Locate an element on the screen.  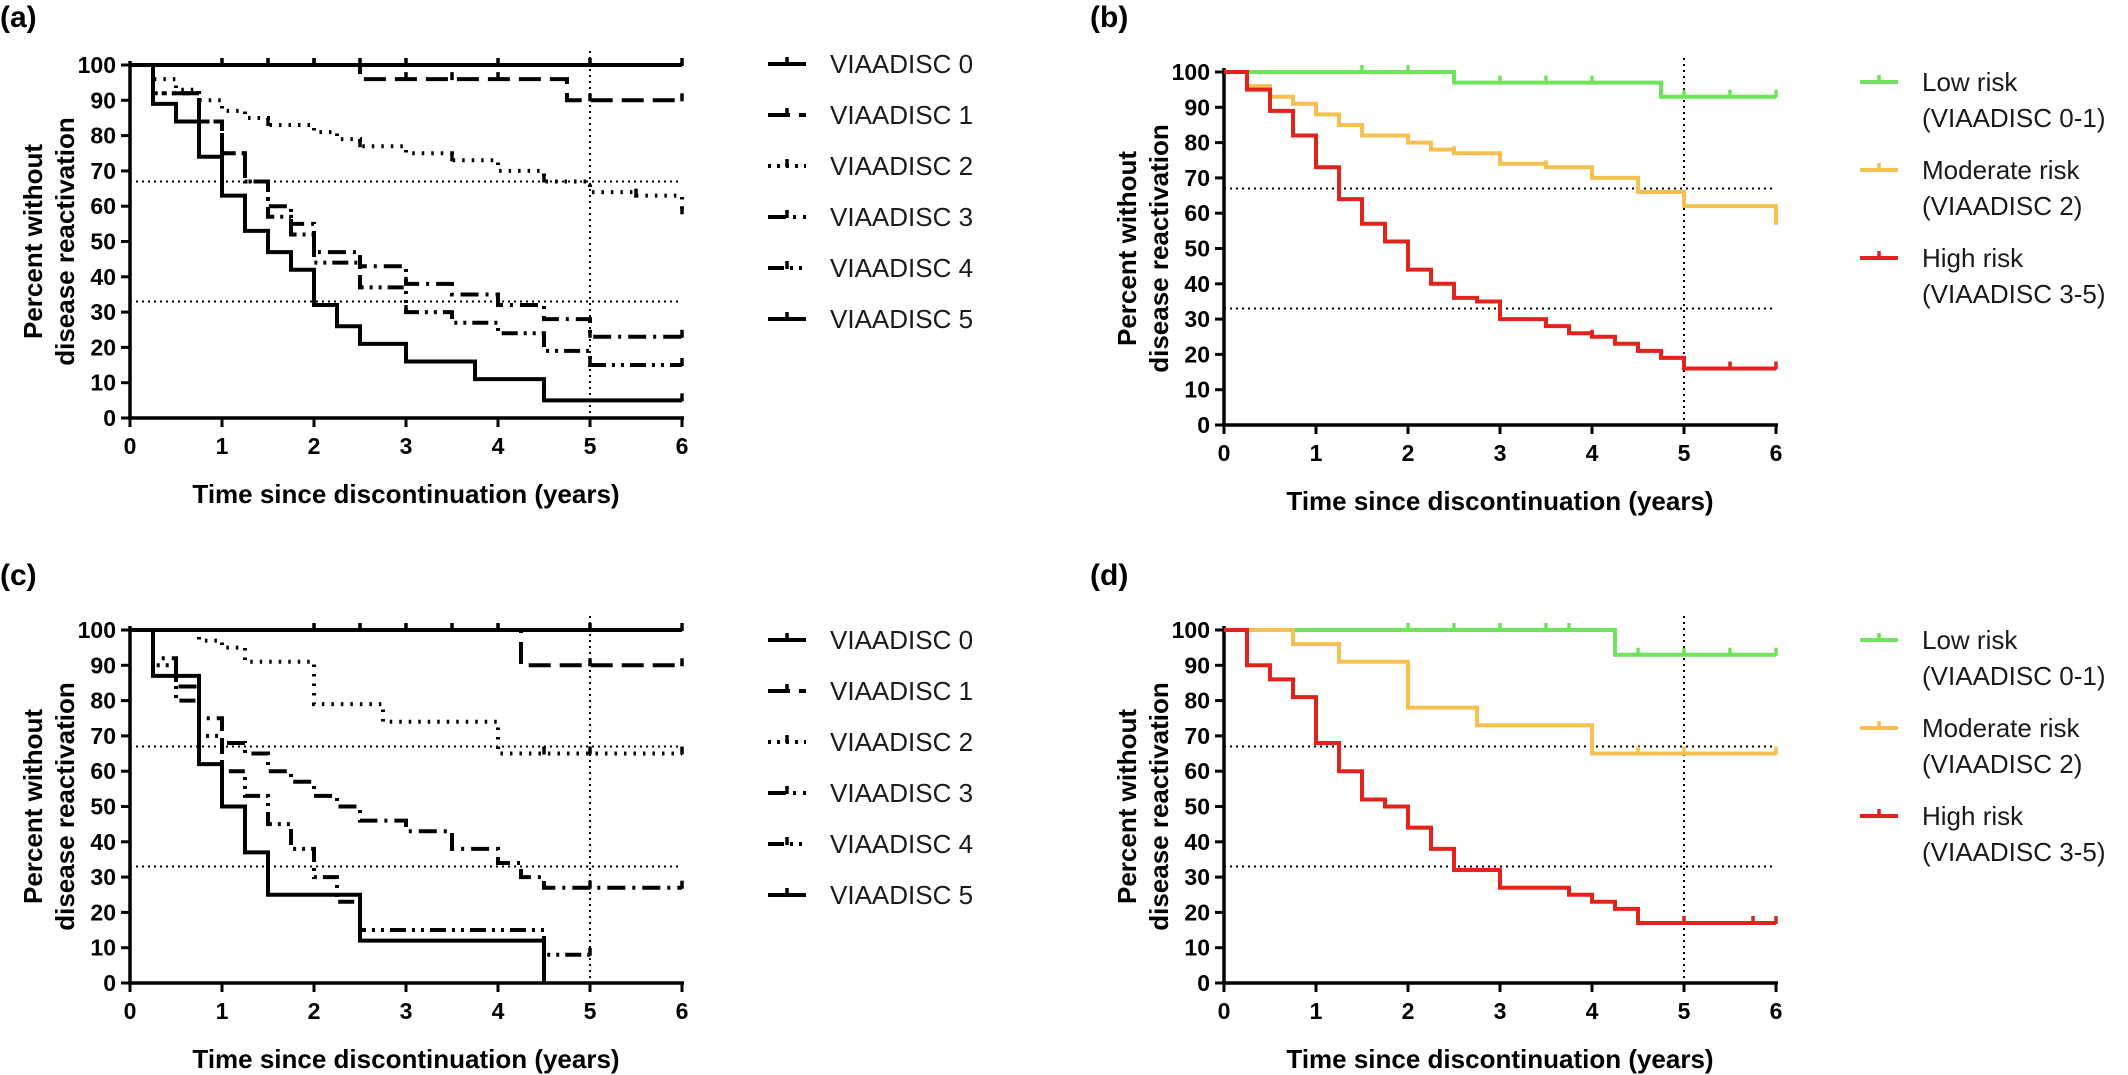
legend-label-line: Low risk is located at coordinates (1970, 640).